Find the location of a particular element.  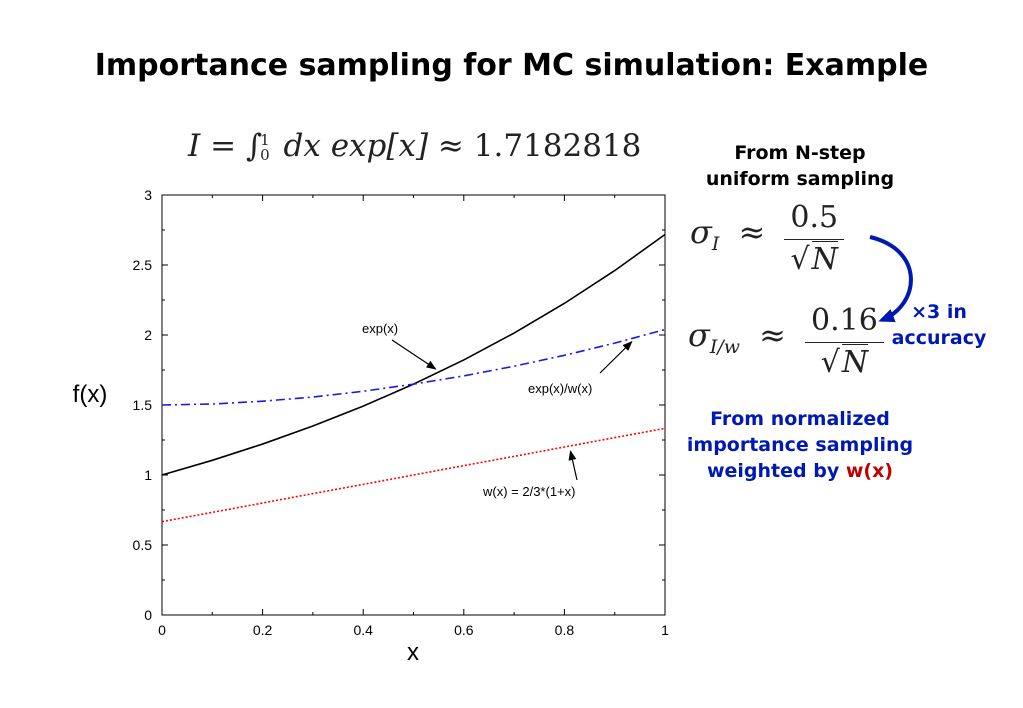

x-tick-label: 0.4 is located at coordinates (363, 630).